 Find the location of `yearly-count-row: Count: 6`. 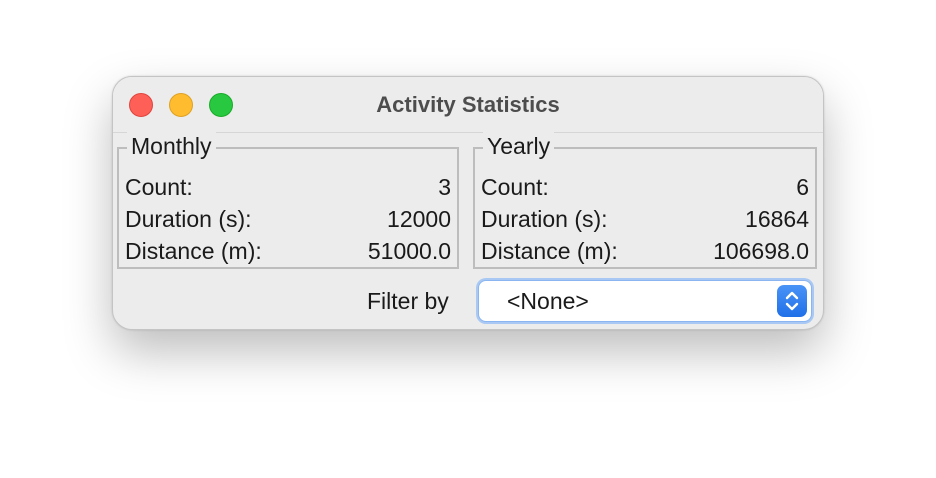

yearly-count-row: Count: 6 is located at coordinates (645, 187).